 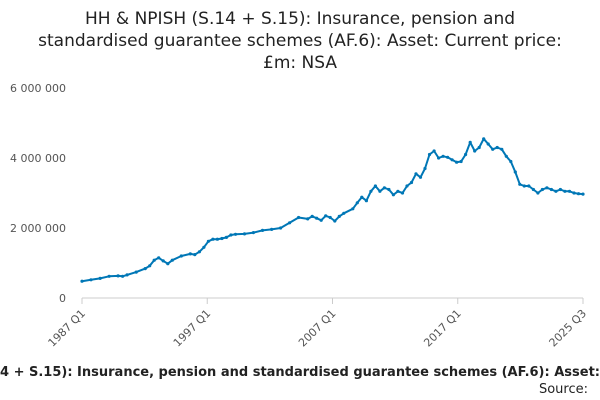 I want to click on y-tick-label: 4 000 000, so click(x=38, y=158).